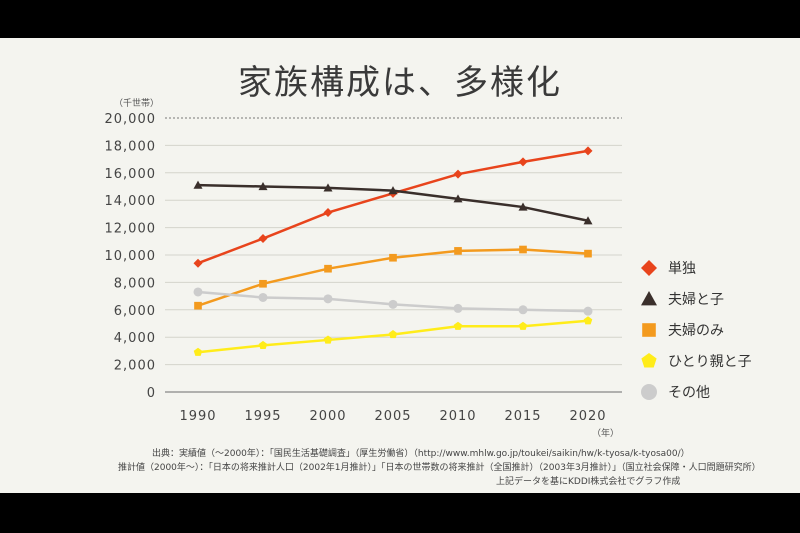  Describe the element at coordinates (131, 174) in the screenshot. I see `y-tick-label: 16,000` at that location.